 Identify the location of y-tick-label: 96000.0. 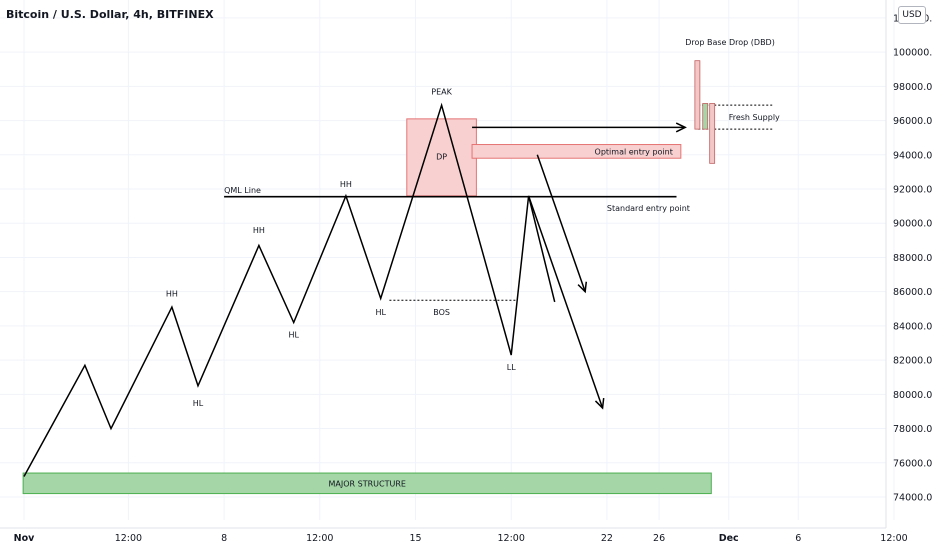
(912, 121).